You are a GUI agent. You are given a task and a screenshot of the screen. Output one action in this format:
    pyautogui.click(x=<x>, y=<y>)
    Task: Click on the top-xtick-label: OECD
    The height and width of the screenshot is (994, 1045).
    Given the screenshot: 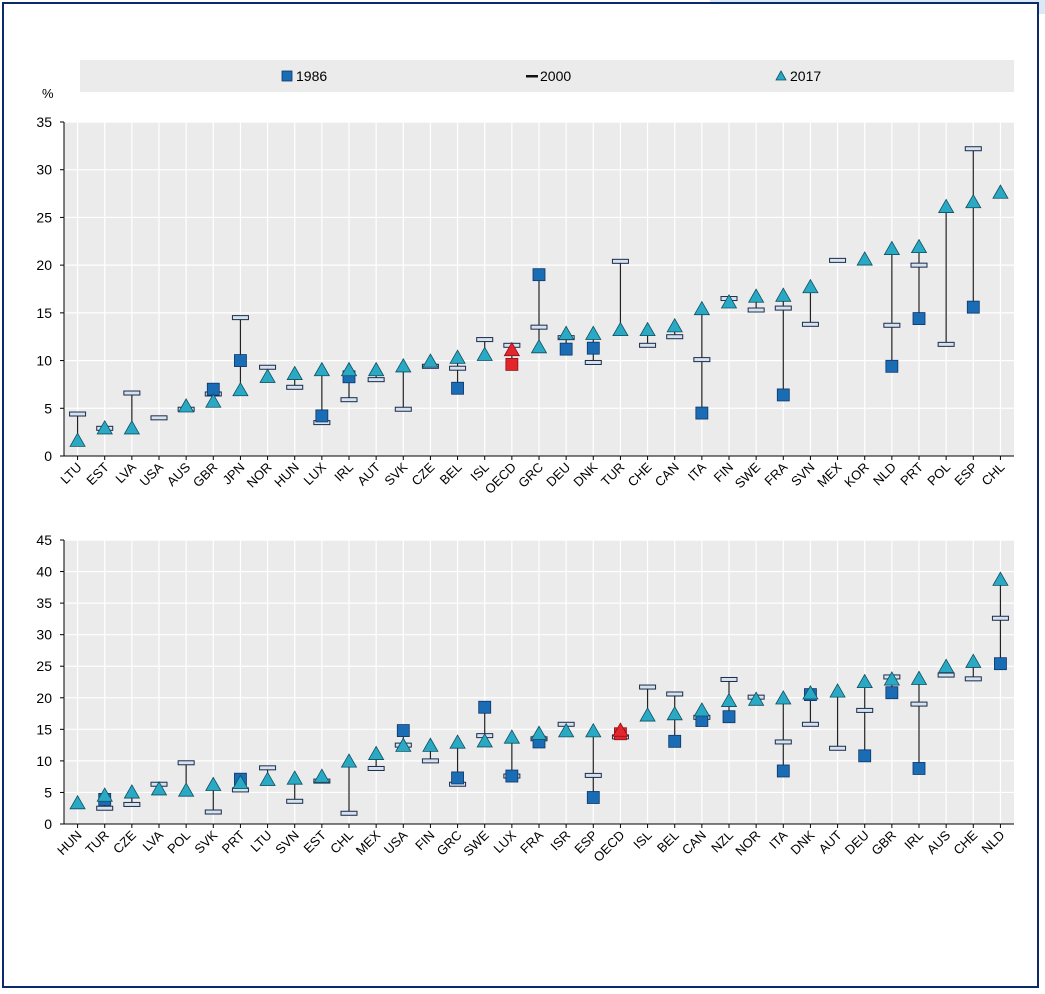 What is the action you would take?
    pyautogui.click(x=500, y=478)
    